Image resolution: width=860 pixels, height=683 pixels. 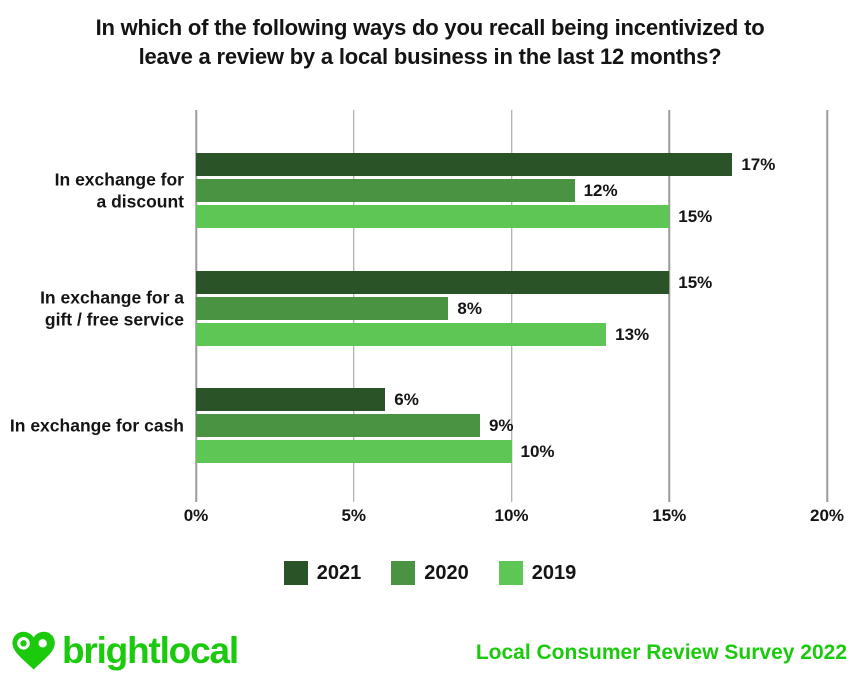 I want to click on logo-dot, so click(x=42, y=643).